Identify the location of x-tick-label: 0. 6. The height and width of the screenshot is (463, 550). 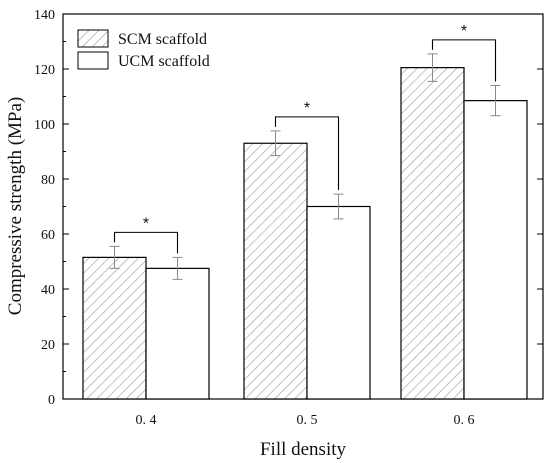
(464, 420).